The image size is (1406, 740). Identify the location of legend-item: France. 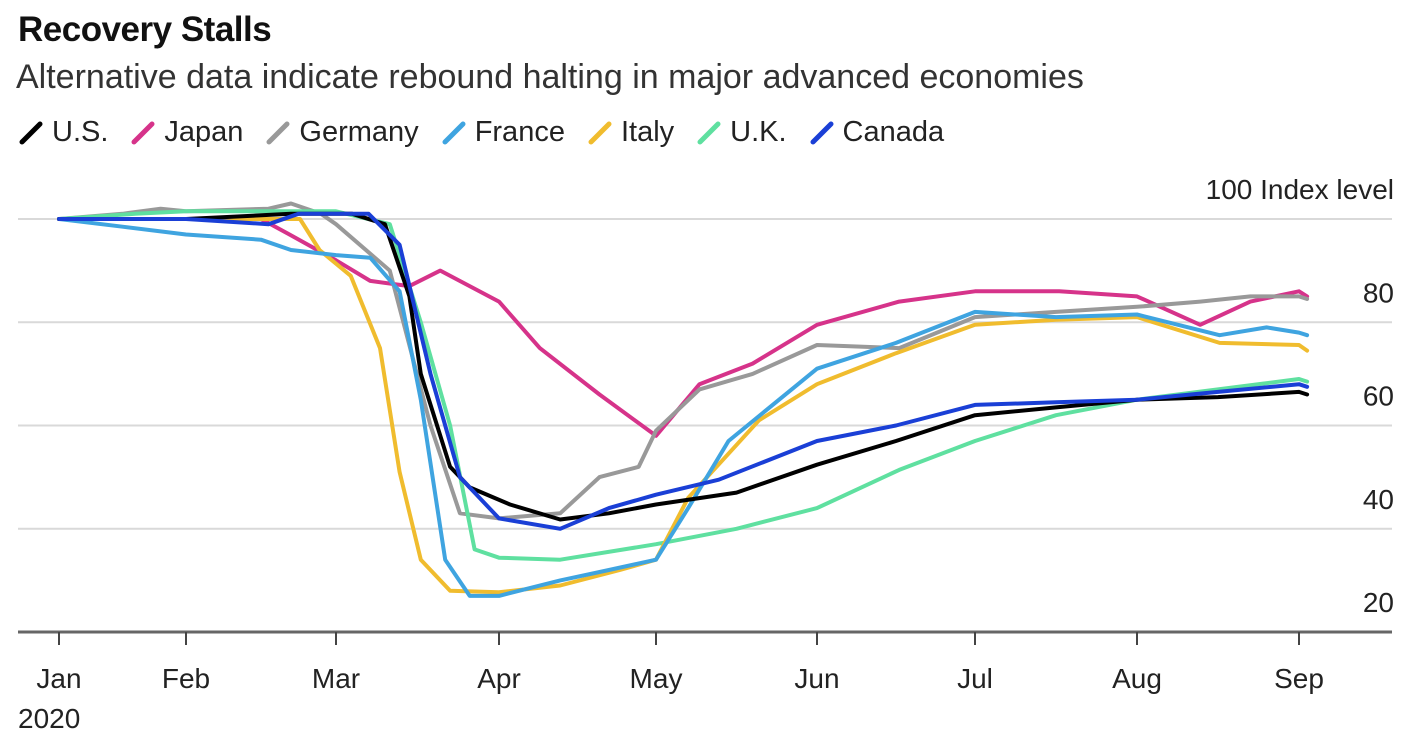
(503, 132).